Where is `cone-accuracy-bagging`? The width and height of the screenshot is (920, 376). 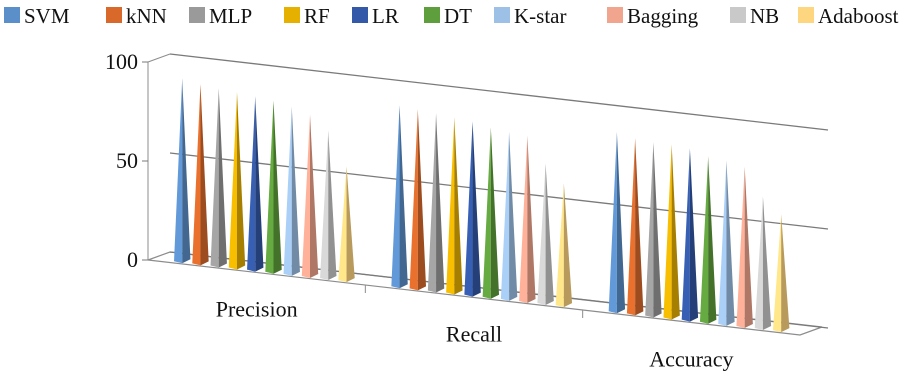
cone-accuracy-bagging is located at coordinates (744, 247).